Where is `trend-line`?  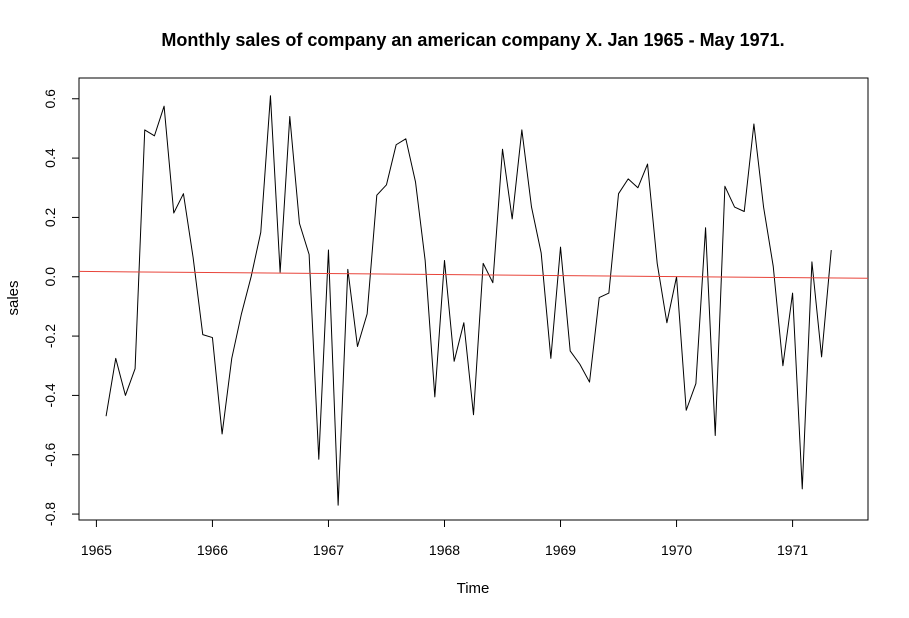 trend-line is located at coordinates (473, 274).